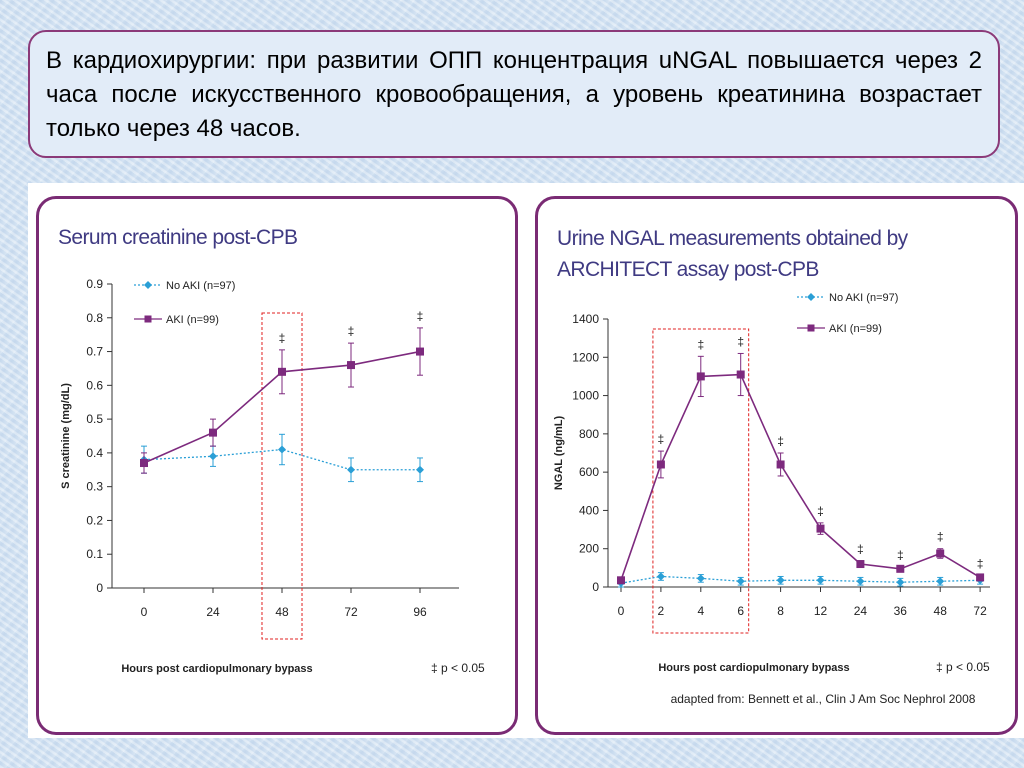 This screenshot has width=1024, height=768. What do you see at coordinates (281, 459) in the screenshot?
I see `creatinine-series-line-no-aki` at bounding box center [281, 459].